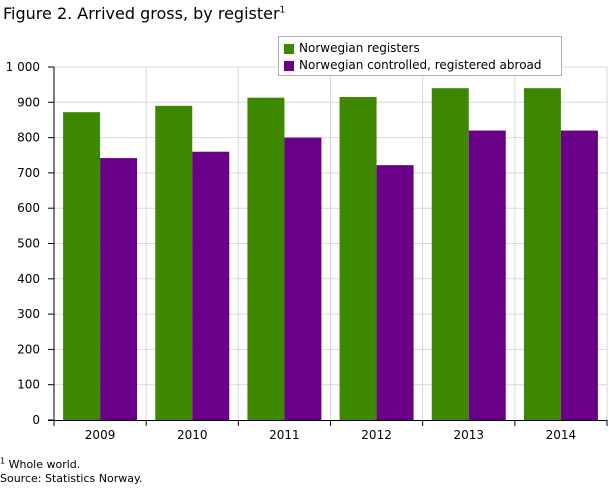 This screenshot has height=488, width=609. I want to click on legend-swatch-purple, so click(289, 66).